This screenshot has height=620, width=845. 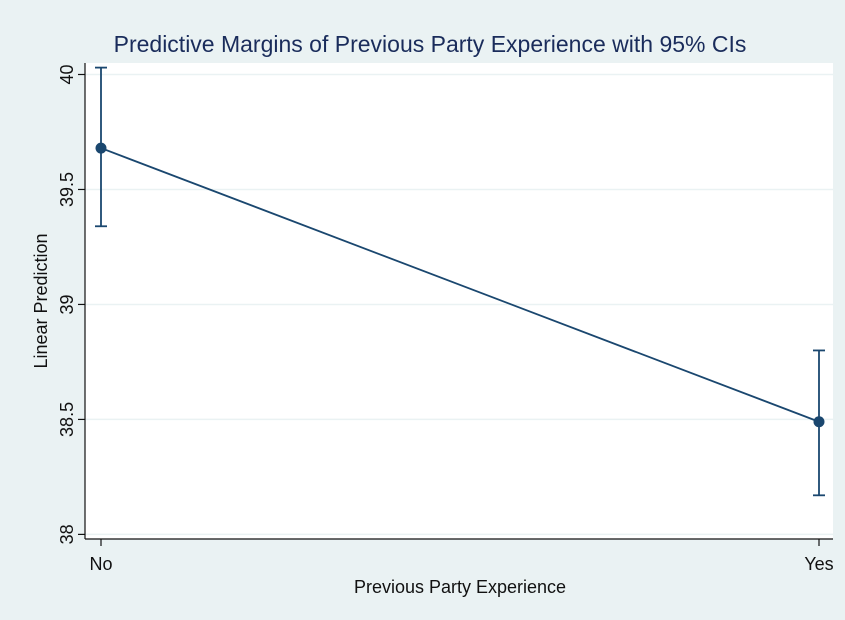 What do you see at coordinates (460, 587) in the screenshot?
I see `x-axis-label: Previous Party Experience` at bounding box center [460, 587].